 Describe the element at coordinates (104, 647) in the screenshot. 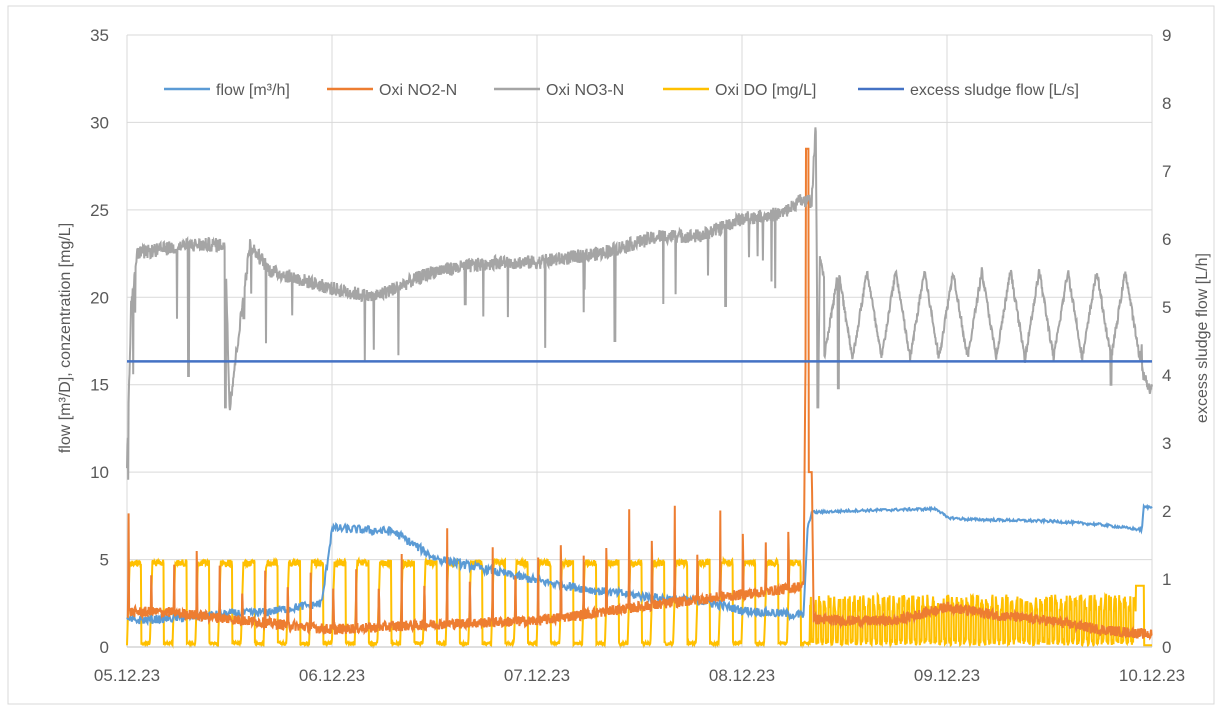

I see `y-tick-label: 0` at that location.